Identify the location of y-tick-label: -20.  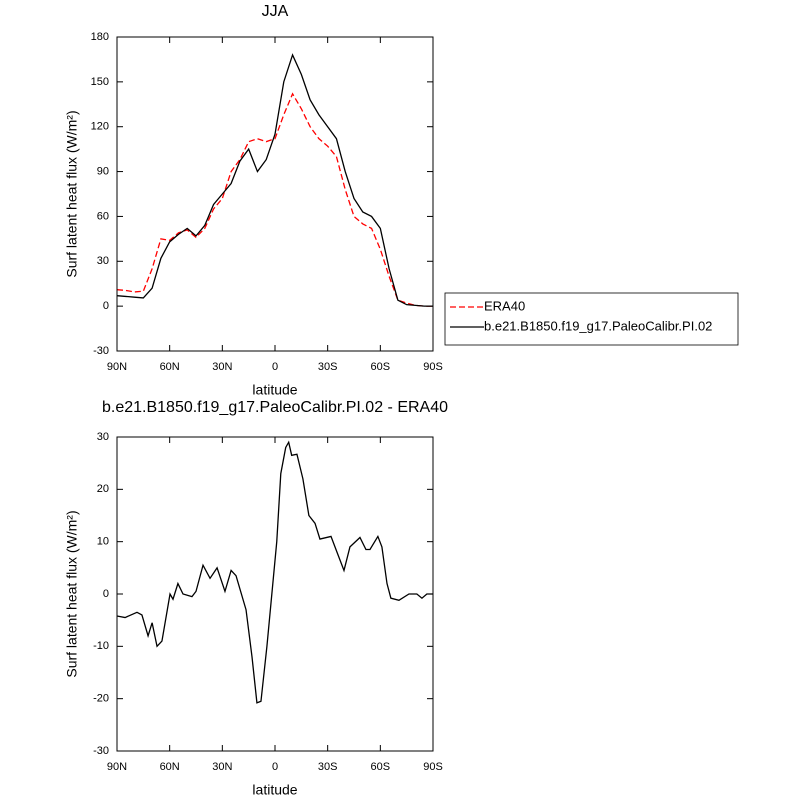
(101, 699).